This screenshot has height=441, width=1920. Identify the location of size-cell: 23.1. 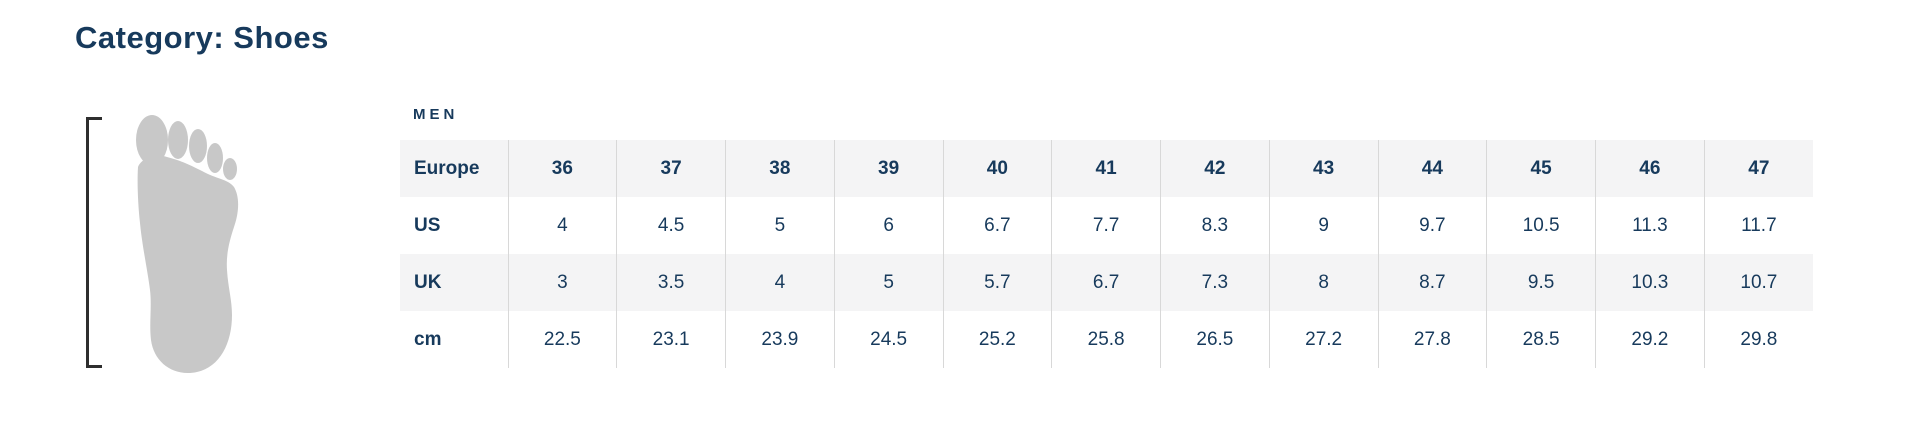
(671, 339).